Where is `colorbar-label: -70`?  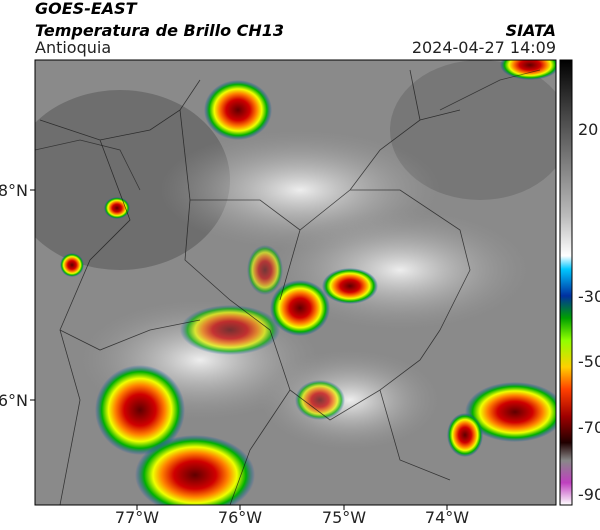
colorbar-label: -70 is located at coordinates (589, 427).